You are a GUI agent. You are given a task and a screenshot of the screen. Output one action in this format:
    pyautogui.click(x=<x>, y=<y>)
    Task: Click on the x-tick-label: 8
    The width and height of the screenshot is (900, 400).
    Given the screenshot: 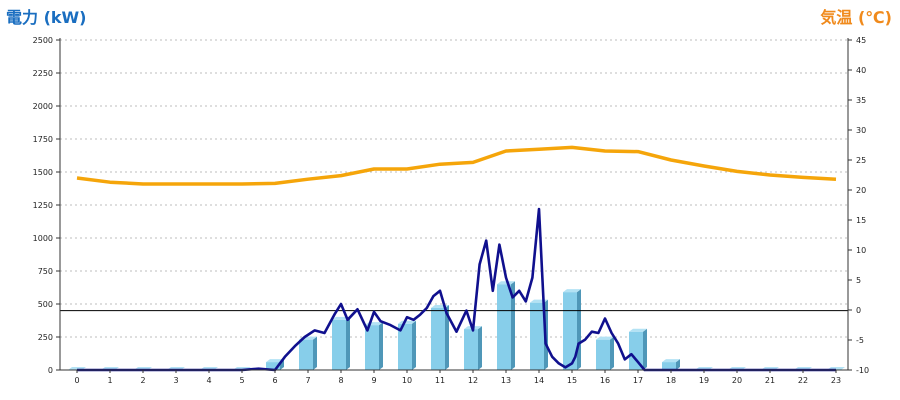 What is the action you would take?
    pyautogui.click(x=340, y=380)
    